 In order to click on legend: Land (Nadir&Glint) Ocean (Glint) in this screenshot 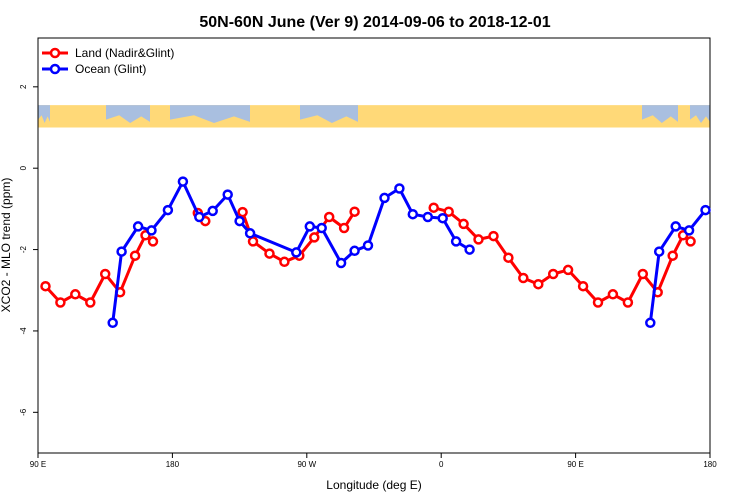, I will do `click(108, 61)`.